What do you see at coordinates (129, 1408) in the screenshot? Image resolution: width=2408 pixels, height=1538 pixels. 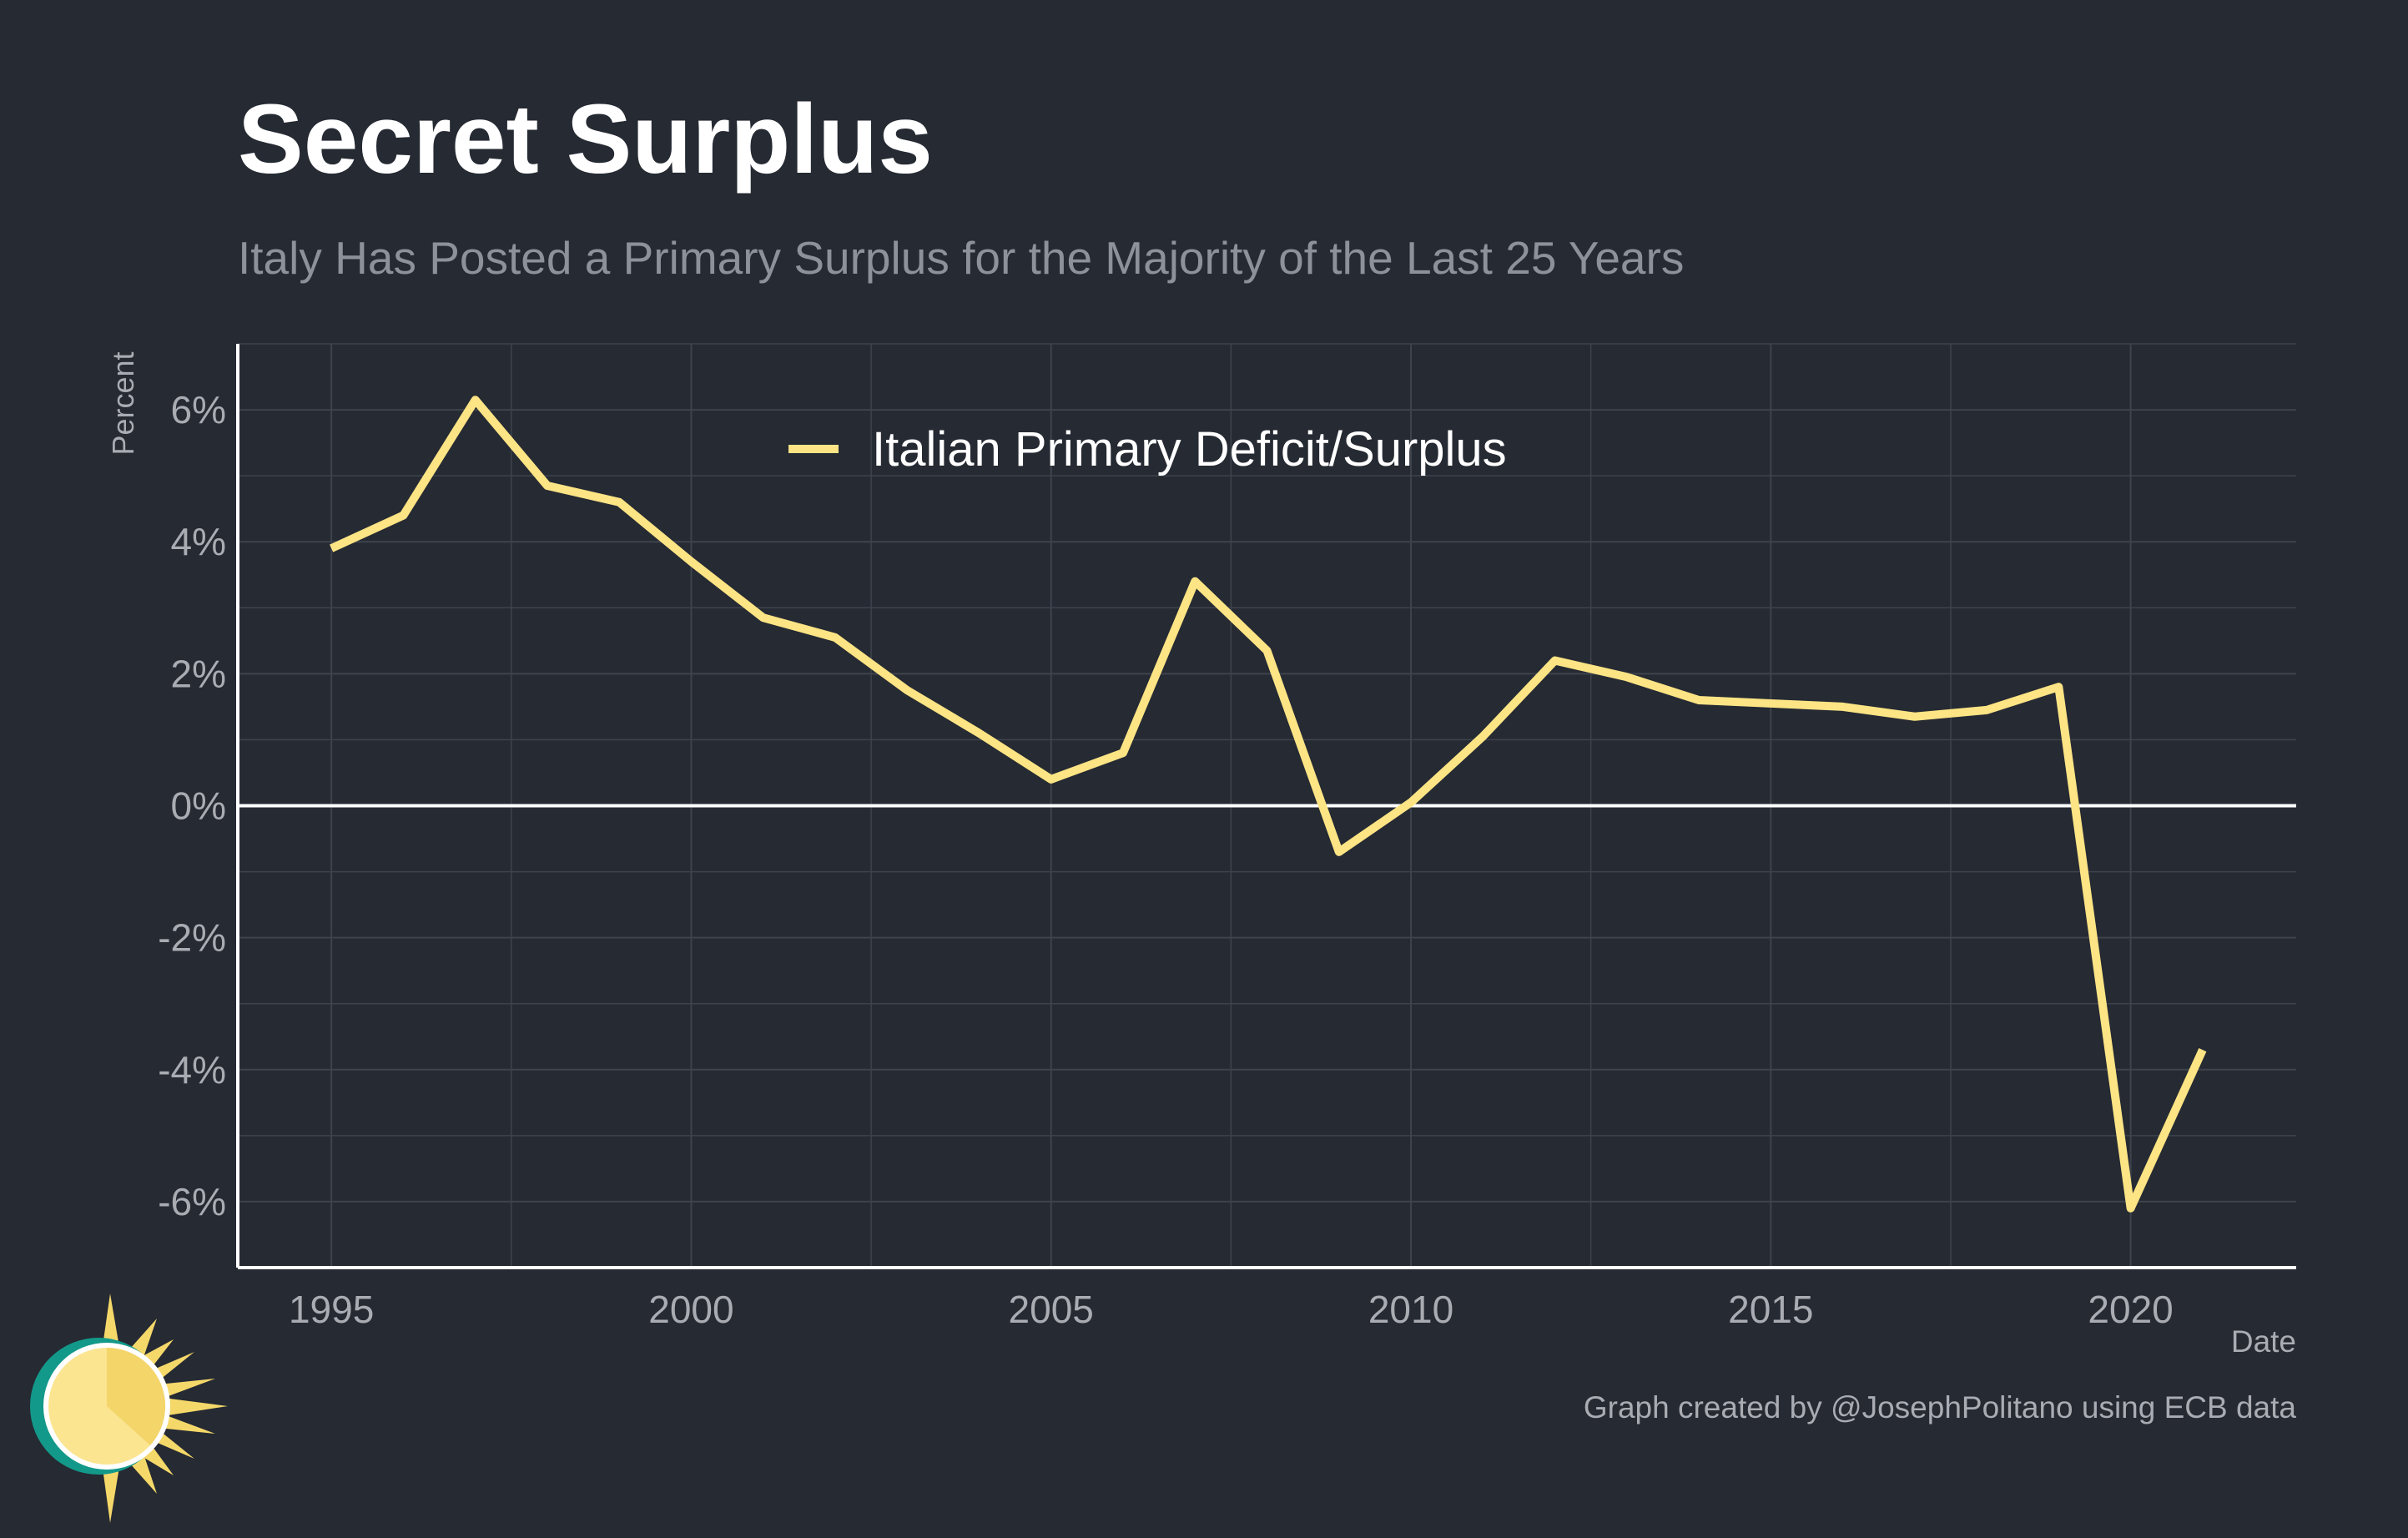 I see `sun-logo-icon` at bounding box center [129, 1408].